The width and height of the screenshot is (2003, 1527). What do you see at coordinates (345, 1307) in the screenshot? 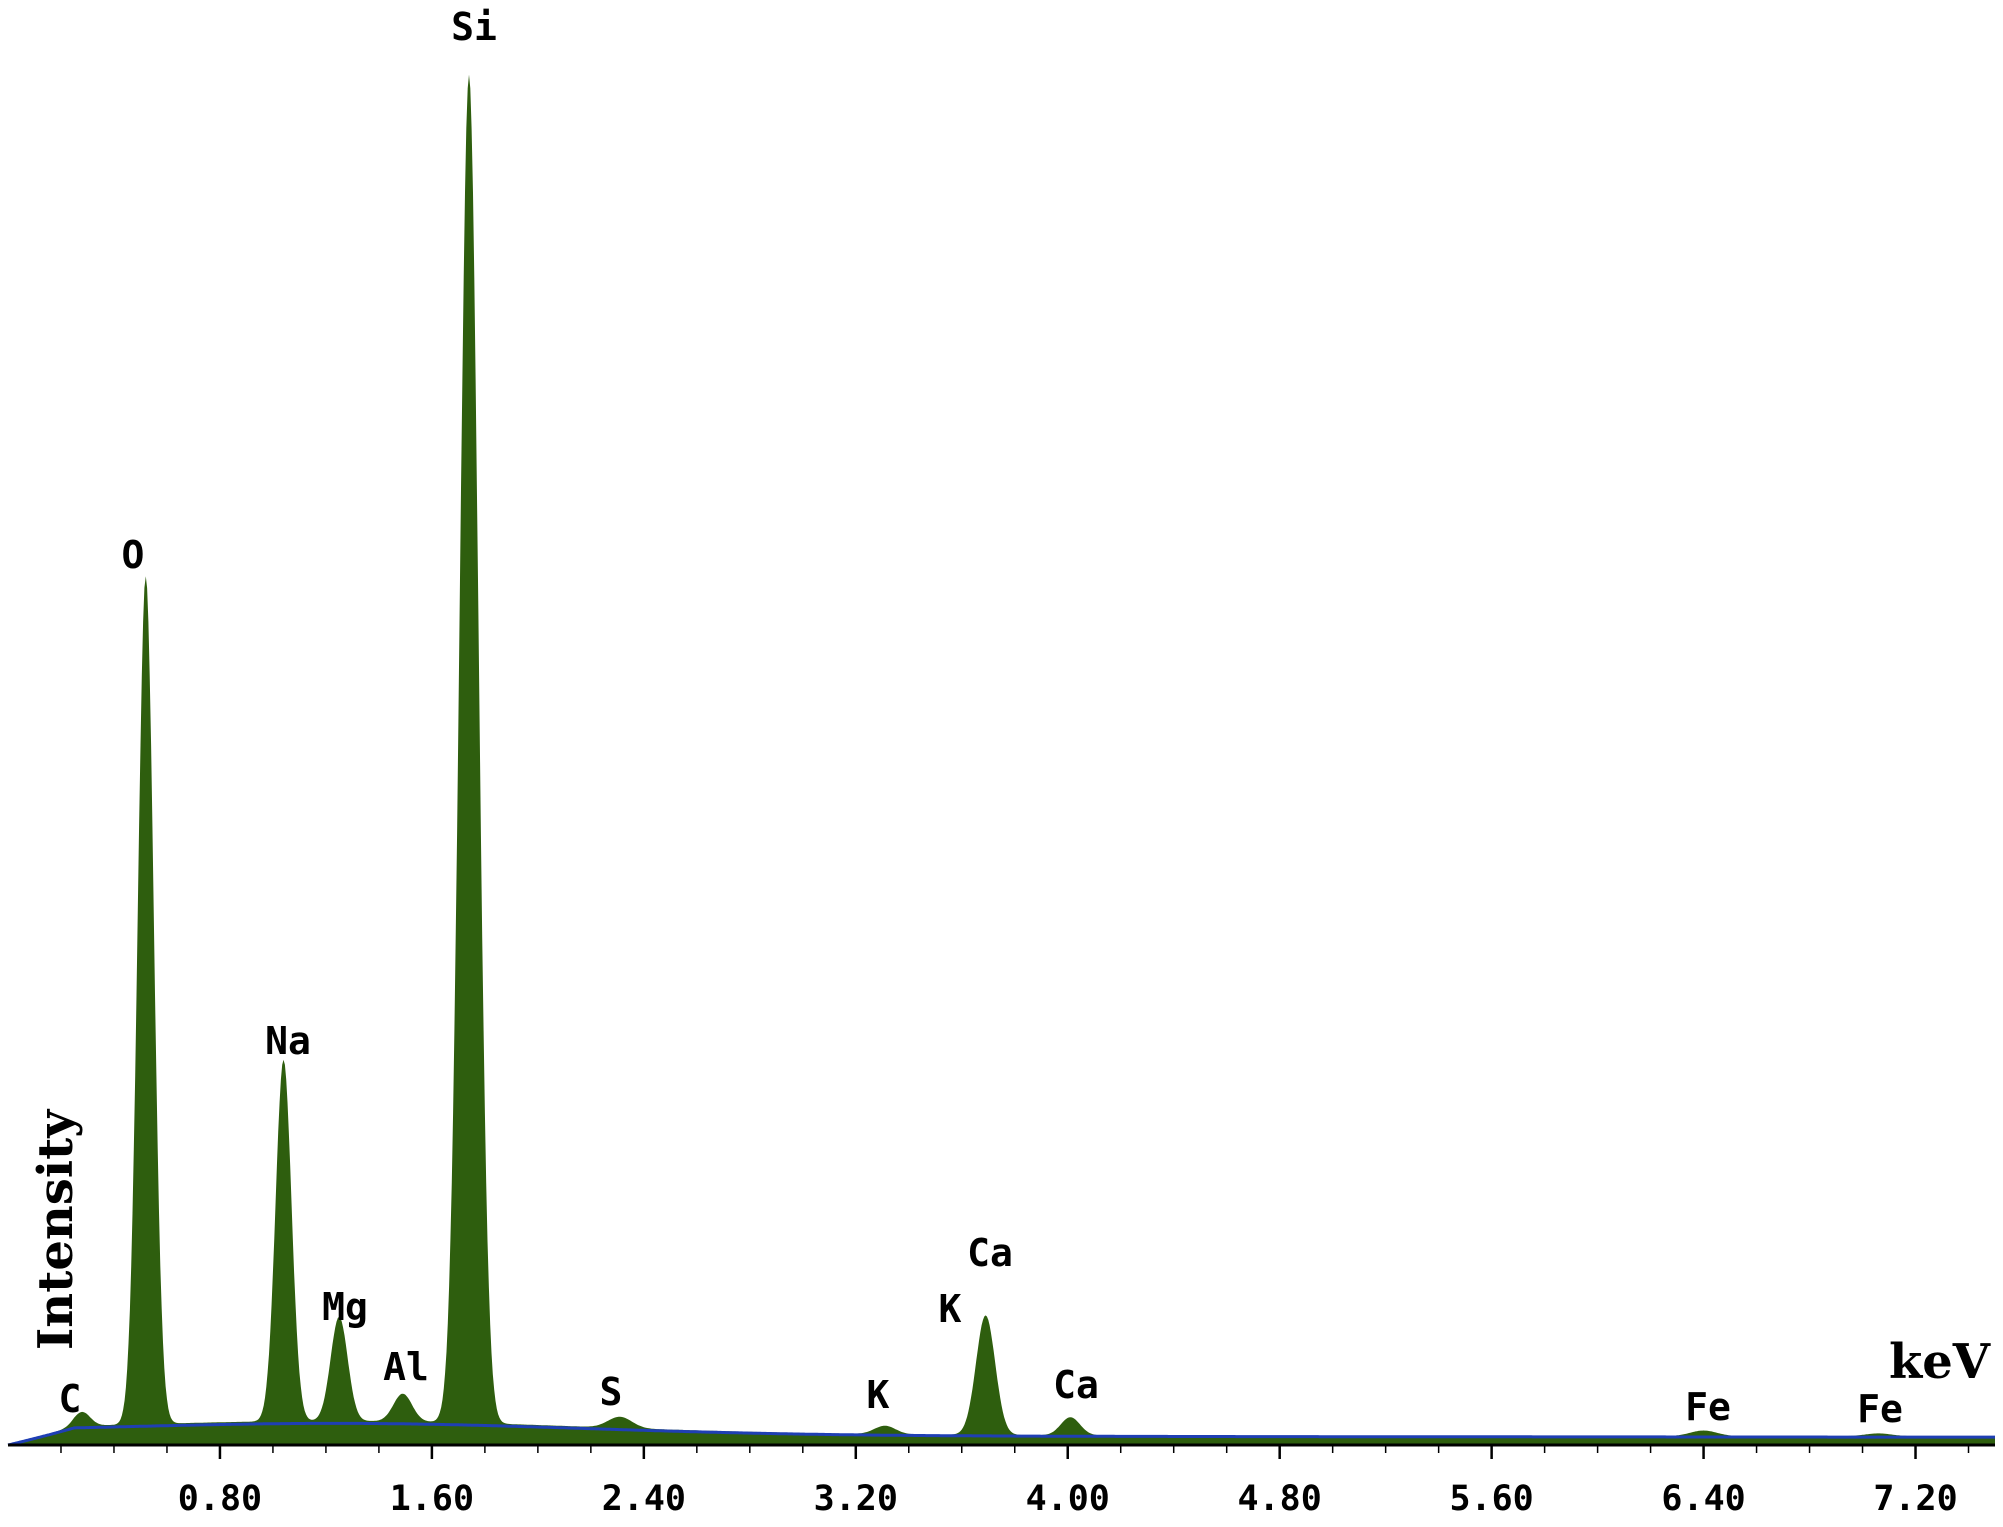
I see `peak-label-mg: Mg` at bounding box center [345, 1307].